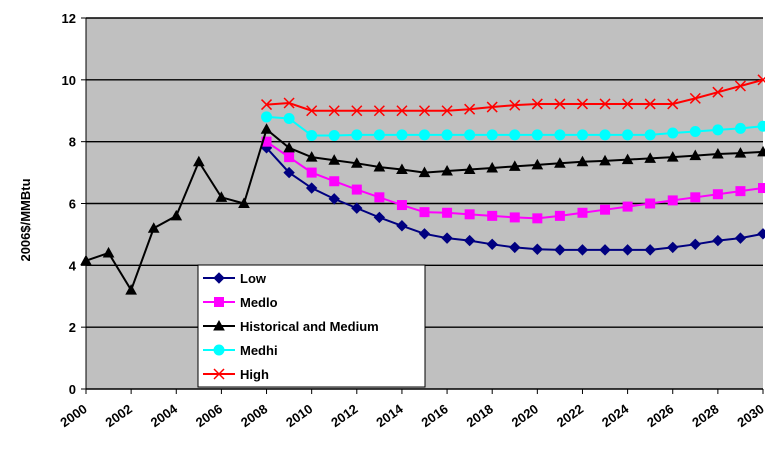  What do you see at coordinates (72, 389) in the screenshot?
I see `y-tick-label: 0` at bounding box center [72, 389].